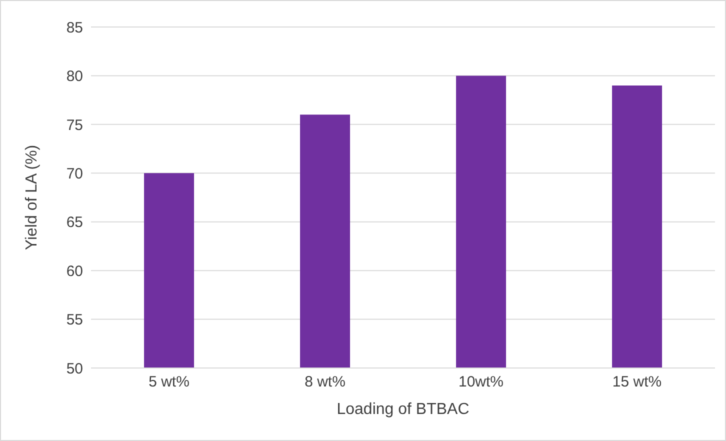  Describe the element at coordinates (74, 271) in the screenshot. I see `y-tick-label: 60` at that location.